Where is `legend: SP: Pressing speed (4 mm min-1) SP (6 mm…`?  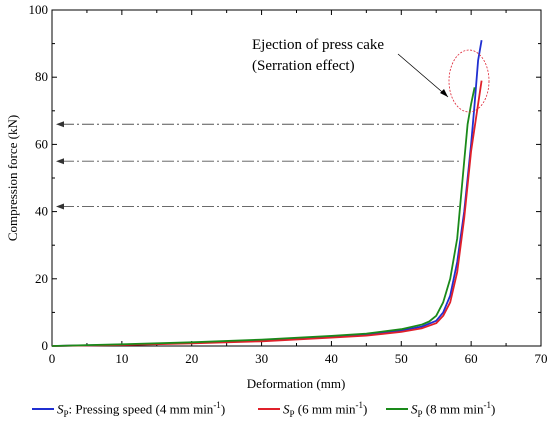
legend: SP: Pressing speed (4 mm min-1) SP (6 mm… is located at coordinates (275, 409).